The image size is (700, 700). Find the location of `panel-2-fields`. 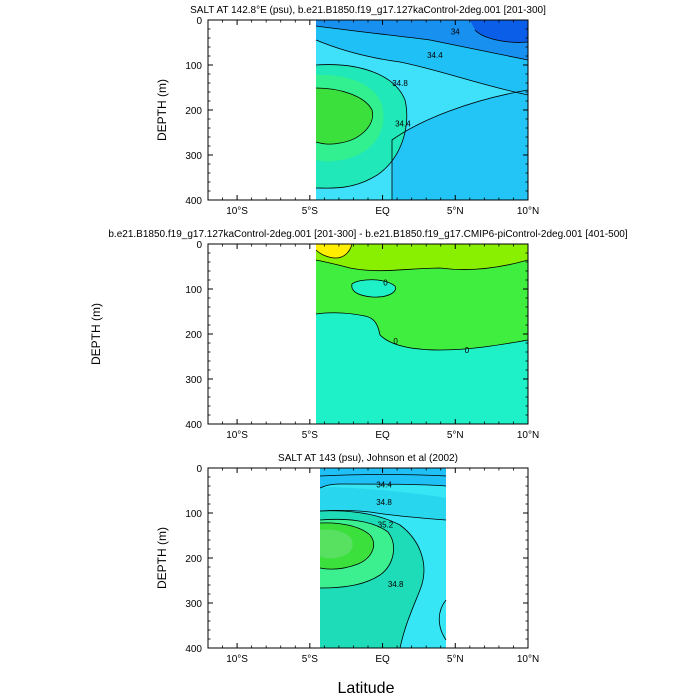

panel-2-fields is located at coordinates (421, 334).